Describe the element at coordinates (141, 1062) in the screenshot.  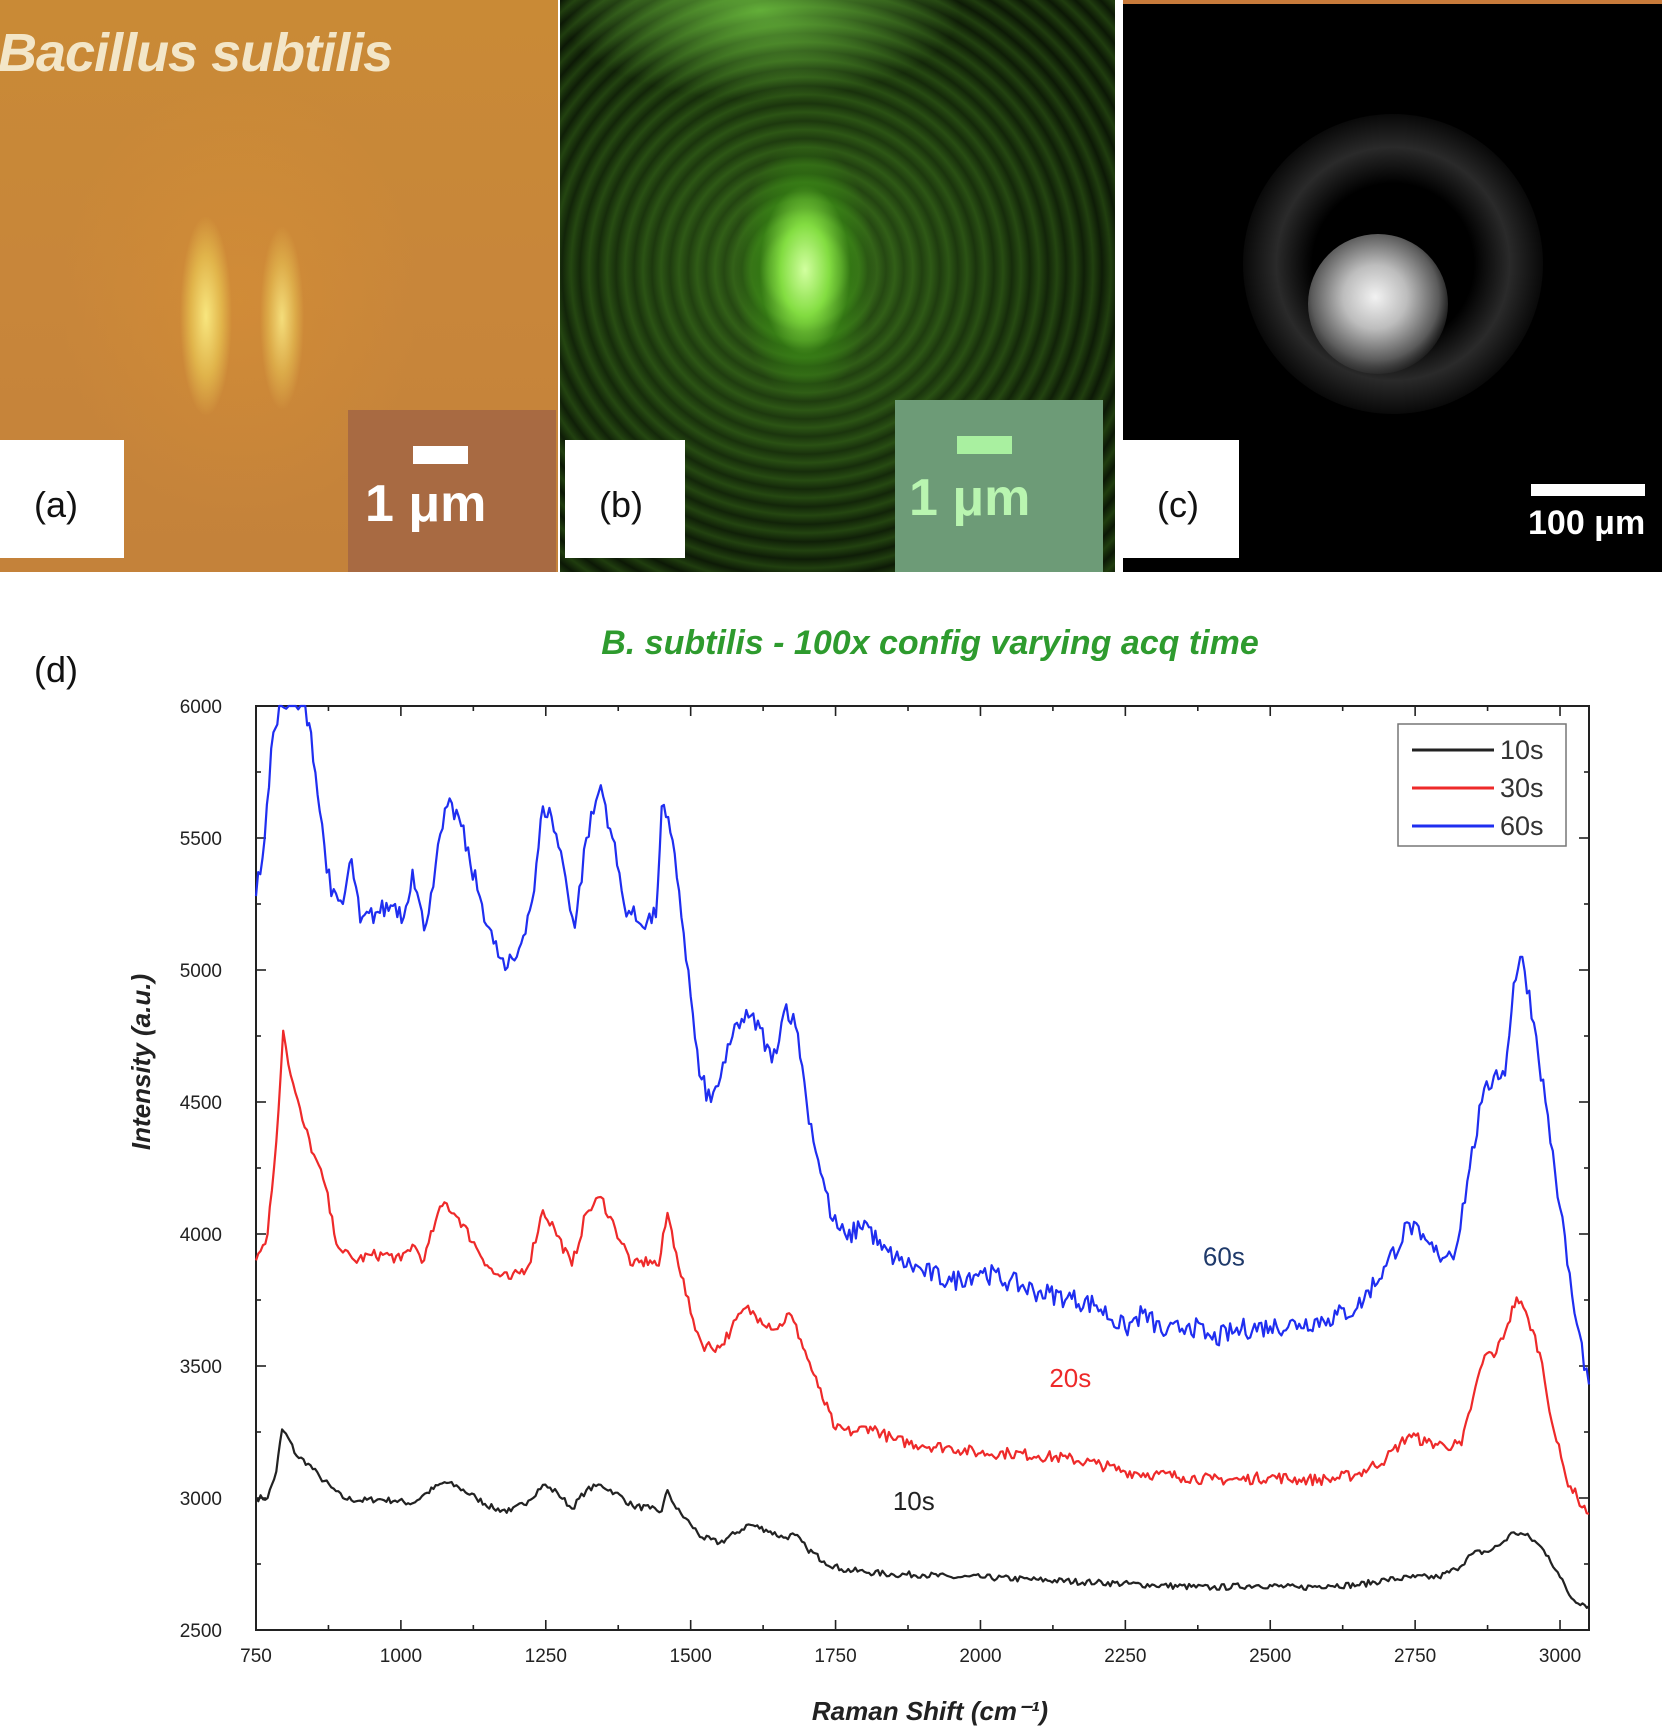
I see `y-axis-title: Intensity (a.u.)` at that location.